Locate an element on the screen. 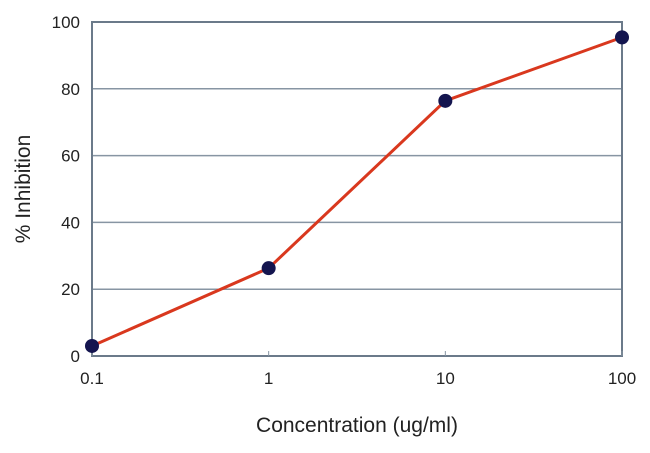  x-axis-ticks: 0.1 1 10 100 is located at coordinates (358, 369).